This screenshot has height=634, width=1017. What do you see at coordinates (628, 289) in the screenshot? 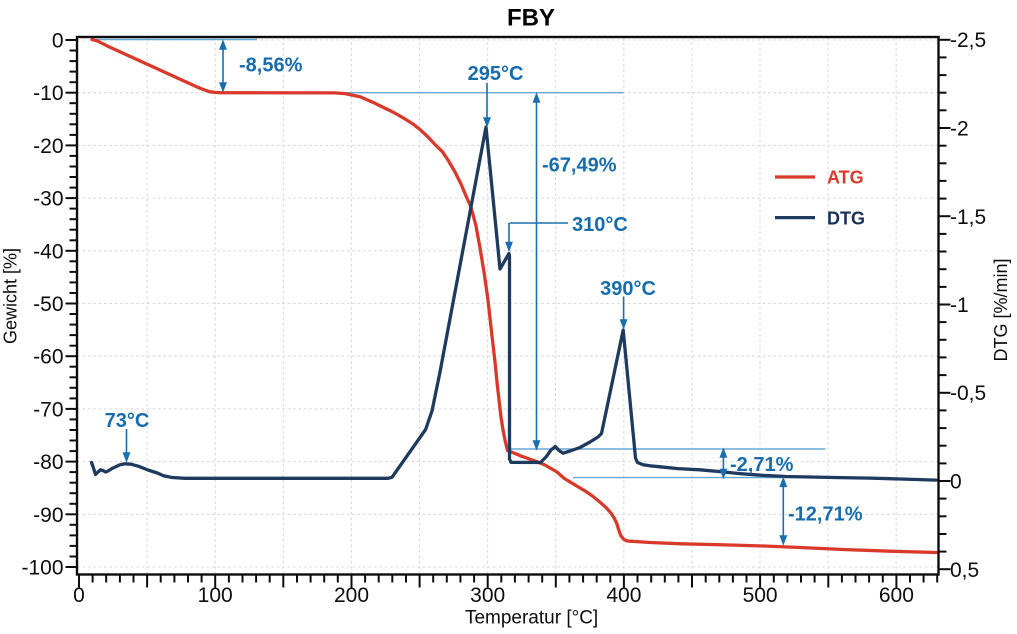
I see `svg-text: 390°C` at bounding box center [628, 289].